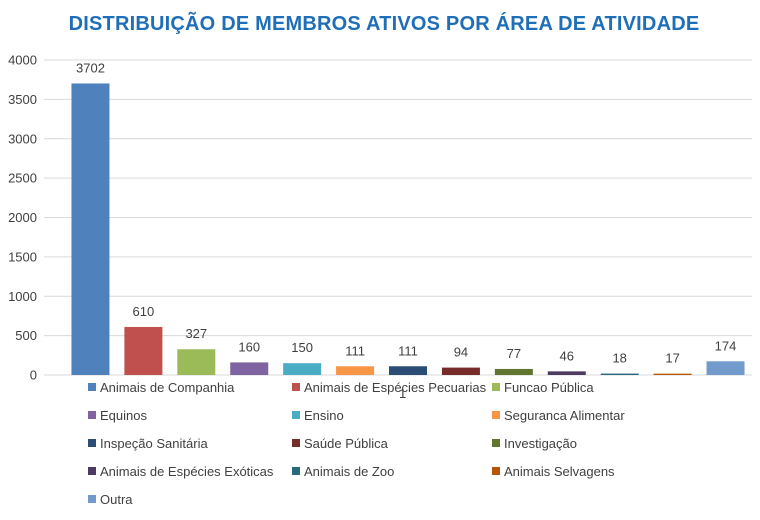 Image resolution: width=760 pixels, height=520 pixels. Describe the element at coordinates (22, 256) in the screenshot. I see `y-tick-label: 1500` at that location.